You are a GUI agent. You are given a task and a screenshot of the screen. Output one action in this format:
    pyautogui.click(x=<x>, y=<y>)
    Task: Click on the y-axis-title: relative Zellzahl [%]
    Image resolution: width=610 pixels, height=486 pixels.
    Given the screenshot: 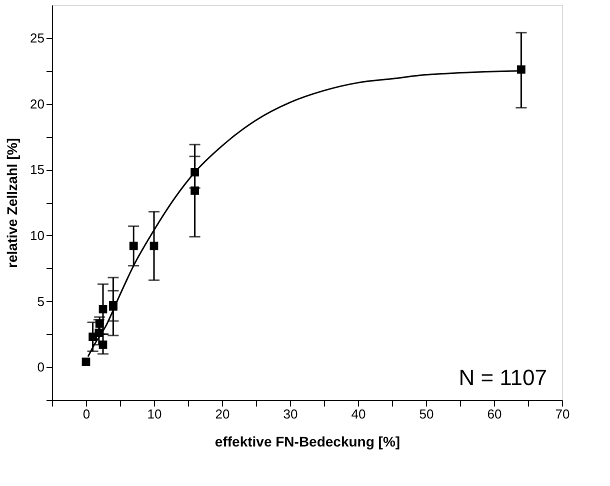 What is the action you would take?
    pyautogui.click(x=12, y=203)
    